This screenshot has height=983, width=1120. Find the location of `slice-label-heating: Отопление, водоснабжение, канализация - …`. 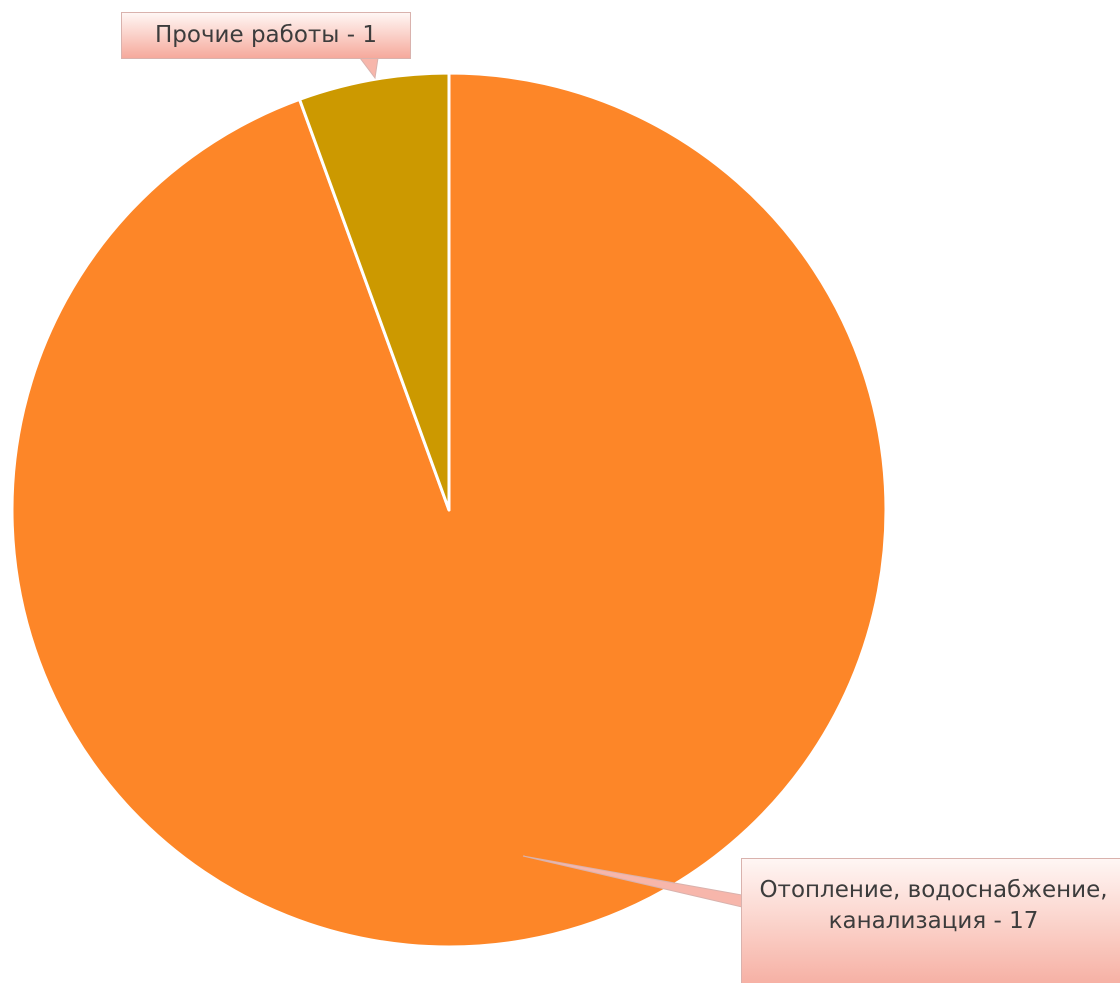

slice-label-heating: Отопление, водоснабжение, канализация - … is located at coordinates (930, 920).